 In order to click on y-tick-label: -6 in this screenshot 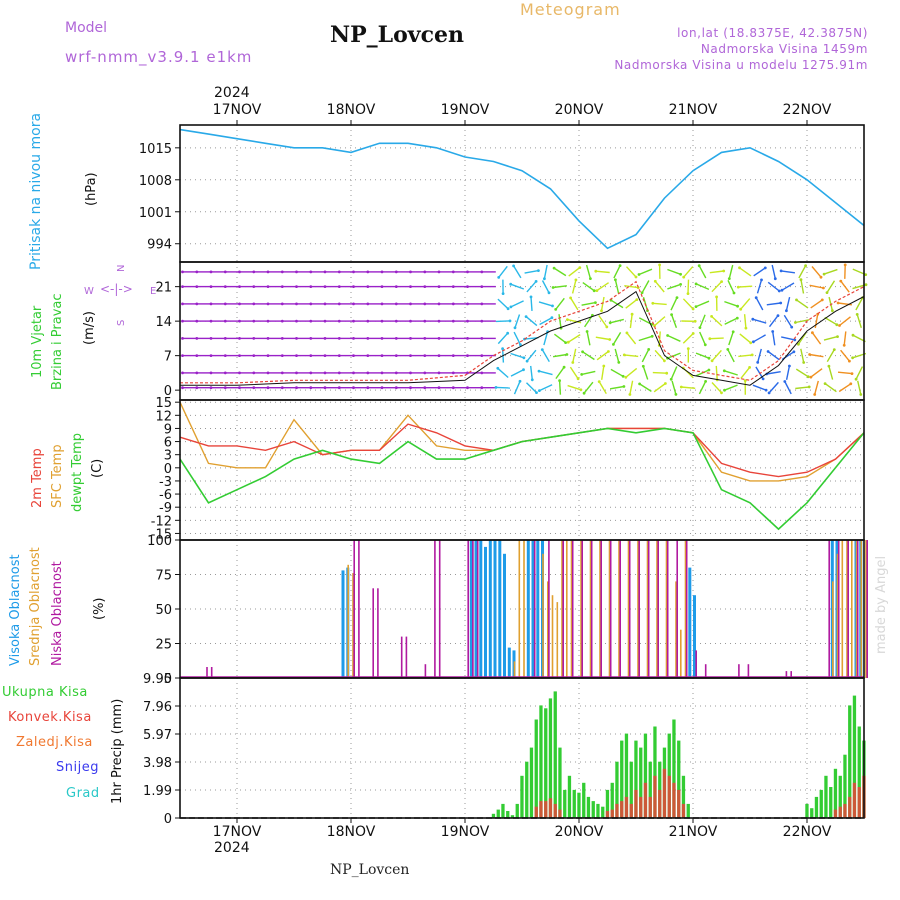, I will do `click(165, 495)`.